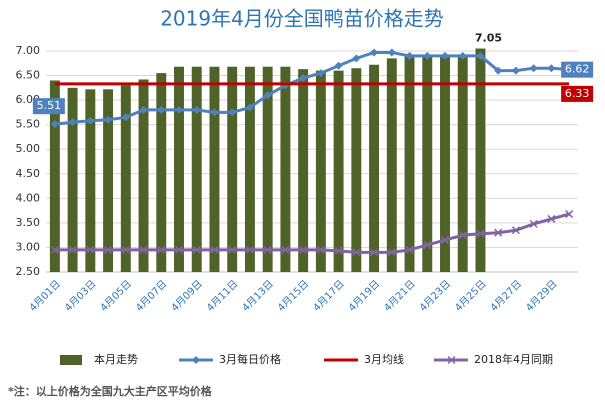 Image resolution: width=605 pixels, height=411 pixels. Describe the element at coordinates (116, 359) in the screenshot. I see `legend-label: 本月走势` at that location.